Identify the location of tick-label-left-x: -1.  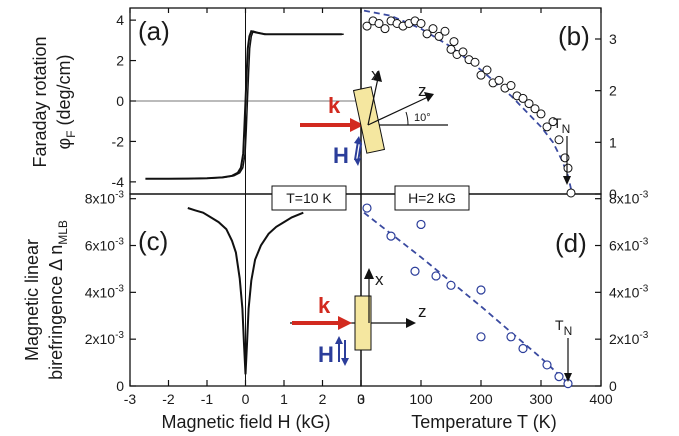
(207, 399).